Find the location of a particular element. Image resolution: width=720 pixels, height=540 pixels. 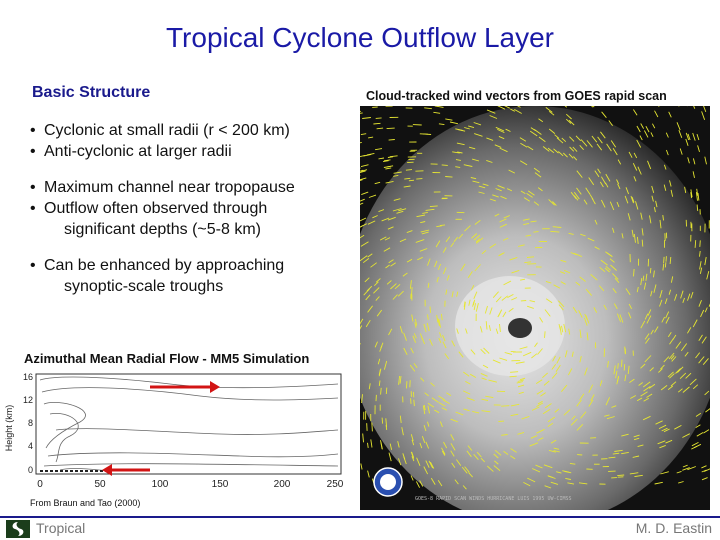

bullet-text: Cyclonic at small radii (r < 200 km) is located at coordinates (167, 130).